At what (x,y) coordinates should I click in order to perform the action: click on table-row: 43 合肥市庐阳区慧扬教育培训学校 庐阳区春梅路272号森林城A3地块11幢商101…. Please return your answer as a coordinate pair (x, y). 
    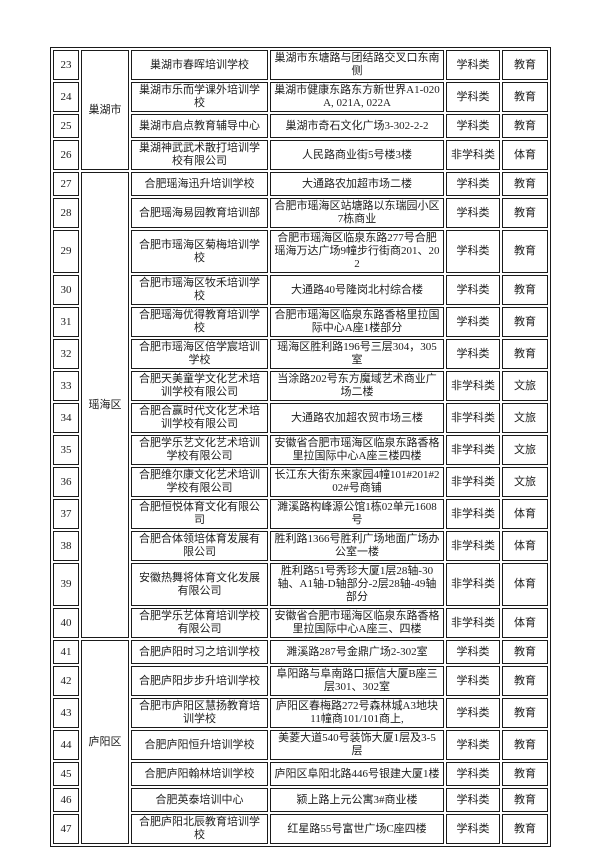
    Looking at the image, I should click on (300, 713).